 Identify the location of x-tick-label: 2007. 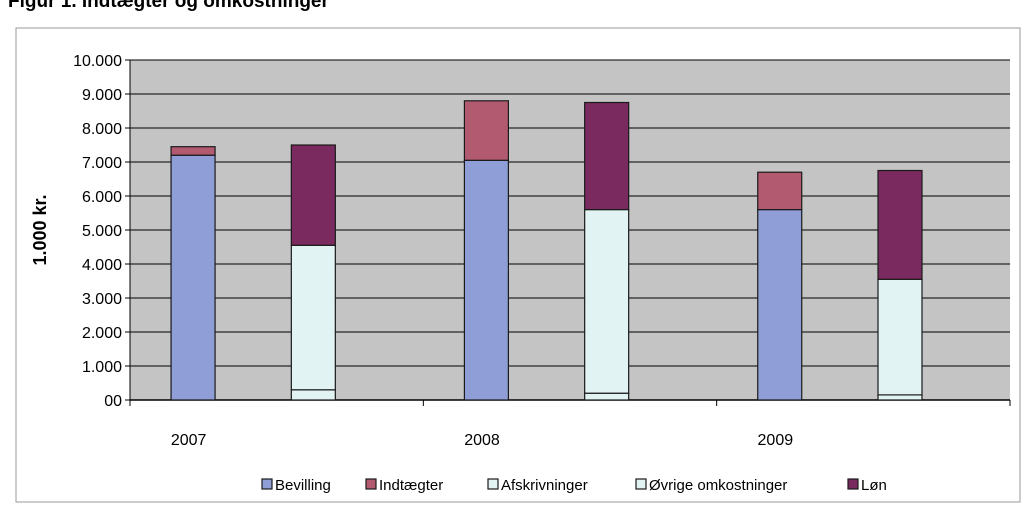
(189, 440).